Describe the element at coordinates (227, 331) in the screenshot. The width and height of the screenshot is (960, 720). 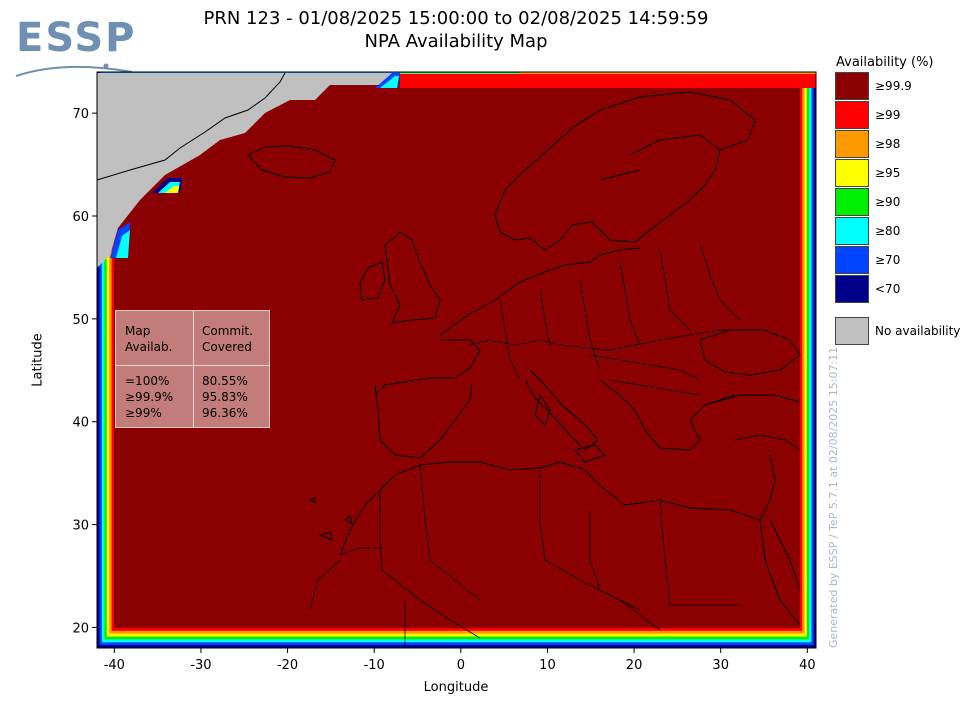
I see `stats-col2-header-1: Commit.` at that location.